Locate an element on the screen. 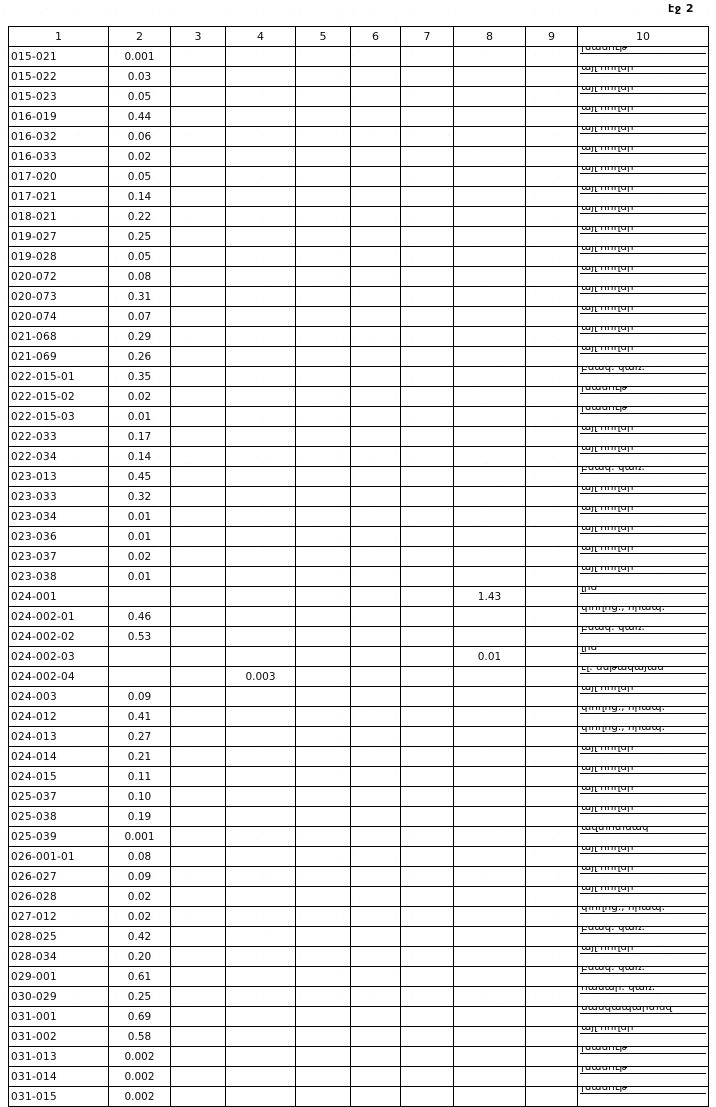 This screenshot has width=716, height=1107. column-header-10: 10 is located at coordinates (643, 36).